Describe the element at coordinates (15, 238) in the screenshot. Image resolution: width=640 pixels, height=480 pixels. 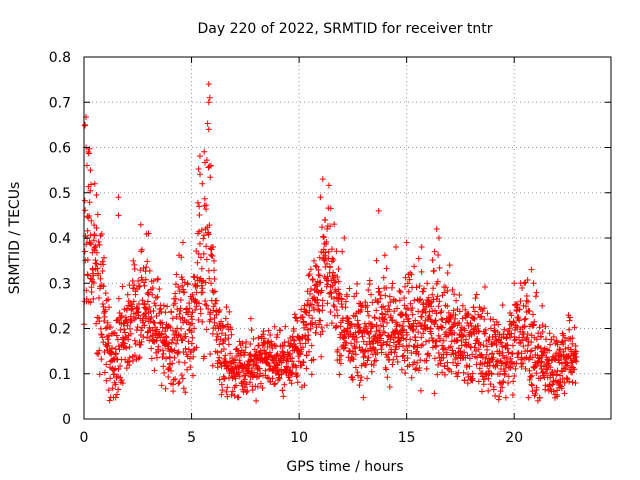
I see `y-axis-label: SRMTID / TECUs` at that location.